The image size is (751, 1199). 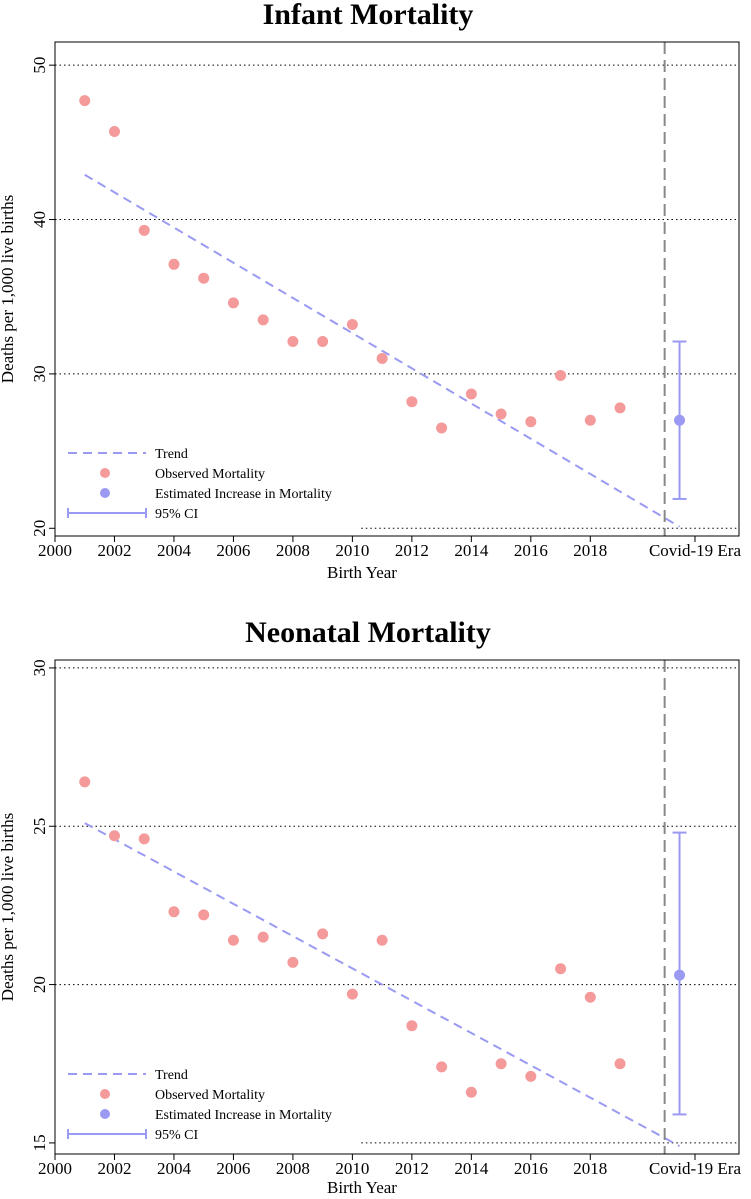 I want to click on y-tick-label: 25, so click(x=39, y=826).